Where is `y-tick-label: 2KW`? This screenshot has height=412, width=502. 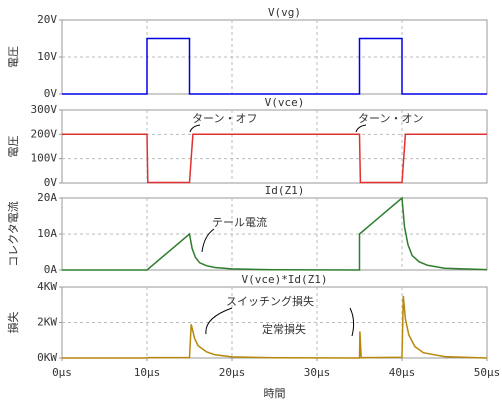
y-tick-label: 2KW is located at coordinates (47, 322).